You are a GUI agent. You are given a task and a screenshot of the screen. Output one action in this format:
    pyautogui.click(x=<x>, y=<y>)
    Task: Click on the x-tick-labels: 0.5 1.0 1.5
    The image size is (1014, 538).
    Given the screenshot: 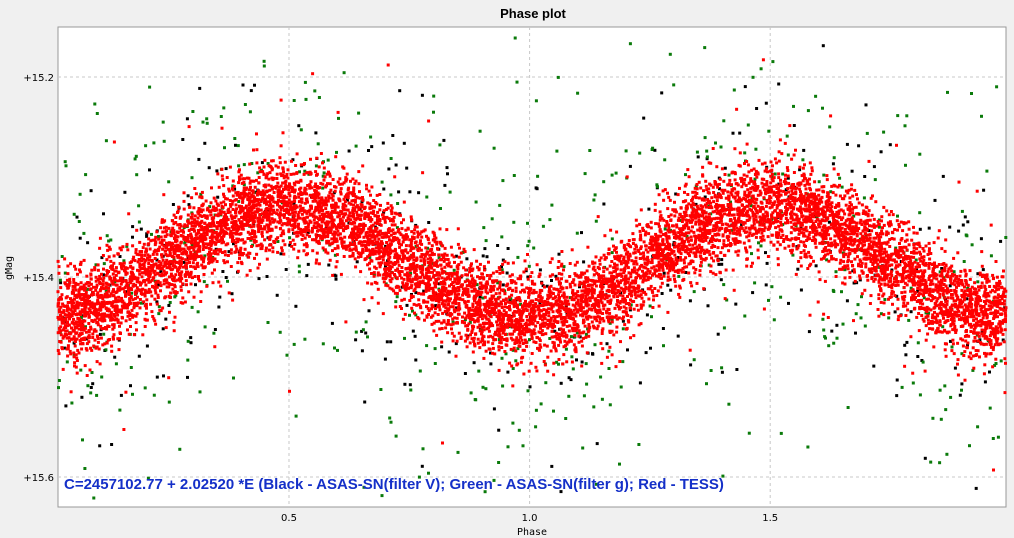 What is the action you would take?
    pyautogui.click(x=529, y=518)
    